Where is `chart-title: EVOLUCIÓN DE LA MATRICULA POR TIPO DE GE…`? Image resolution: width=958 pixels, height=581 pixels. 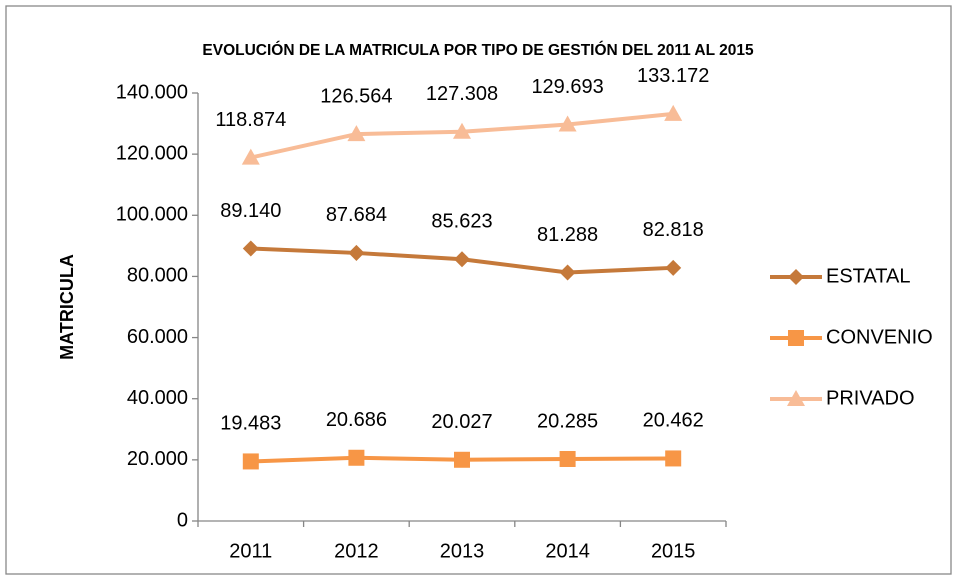 chart-title: EVOLUCIÓN DE LA MATRICULA POR TIPO DE GE… is located at coordinates (478, 50).